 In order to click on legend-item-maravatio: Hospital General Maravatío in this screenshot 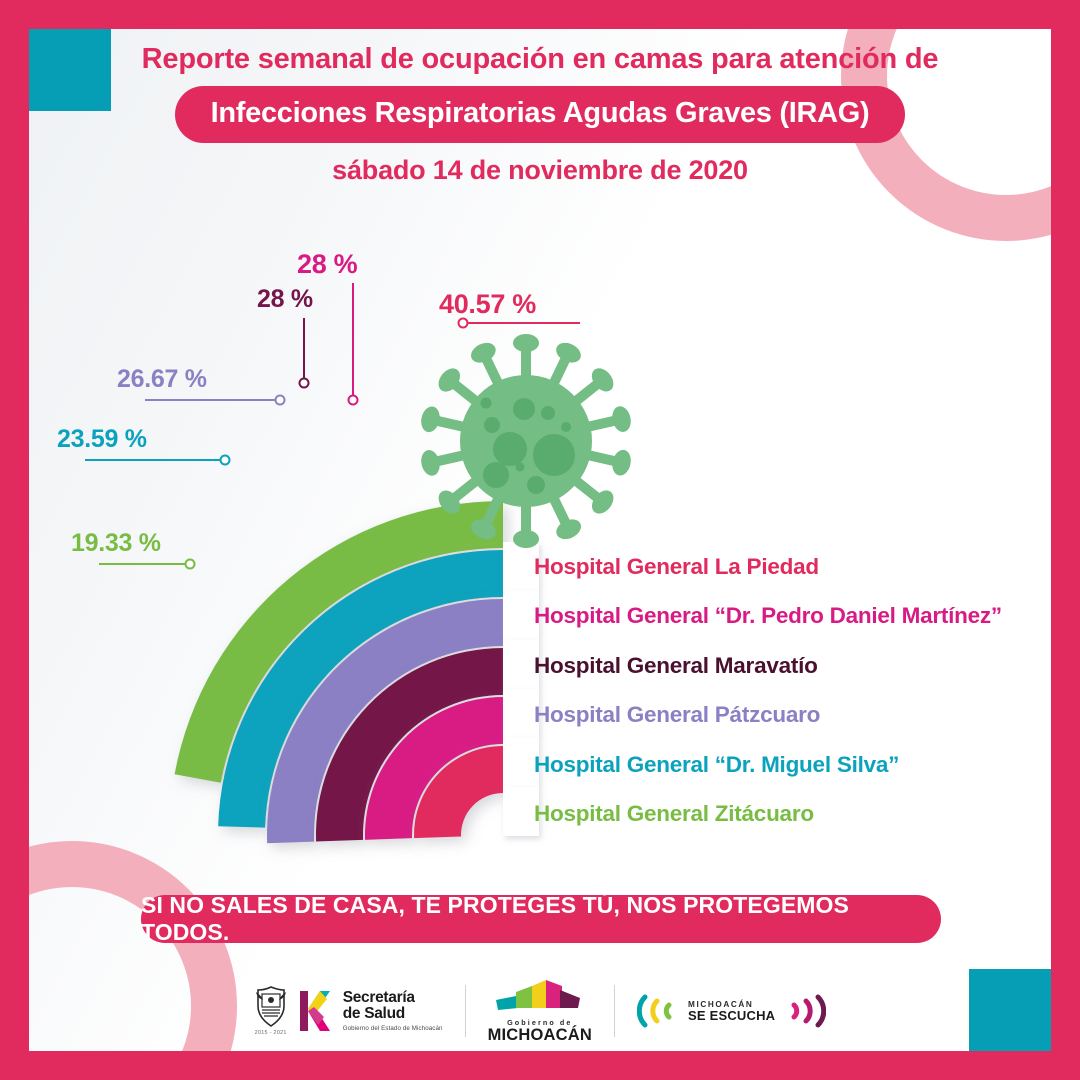, I will do `click(789, 666)`.